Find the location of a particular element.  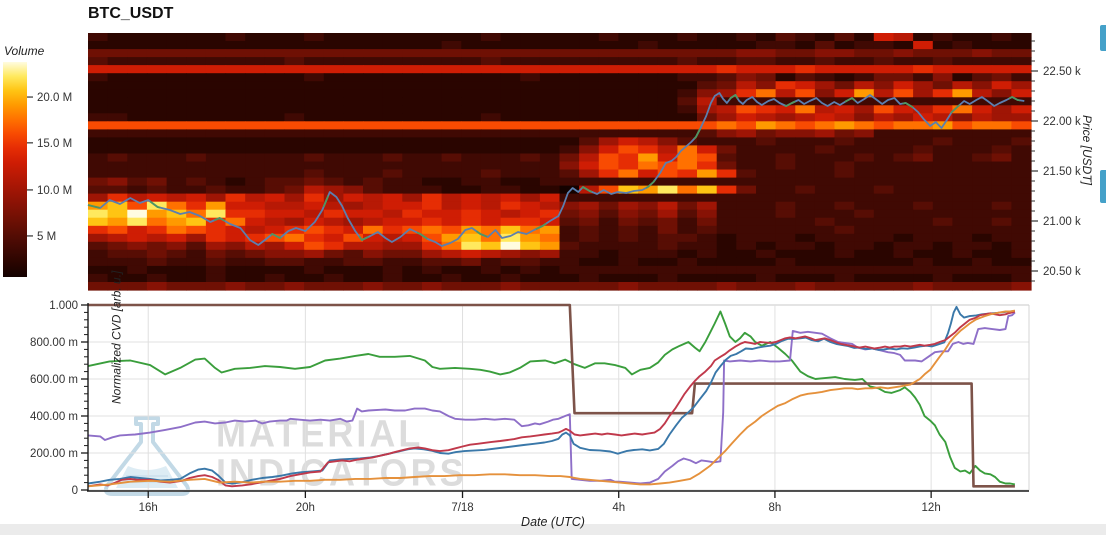

cvd-ytick-label: 600.00 m is located at coordinates (54, 380).